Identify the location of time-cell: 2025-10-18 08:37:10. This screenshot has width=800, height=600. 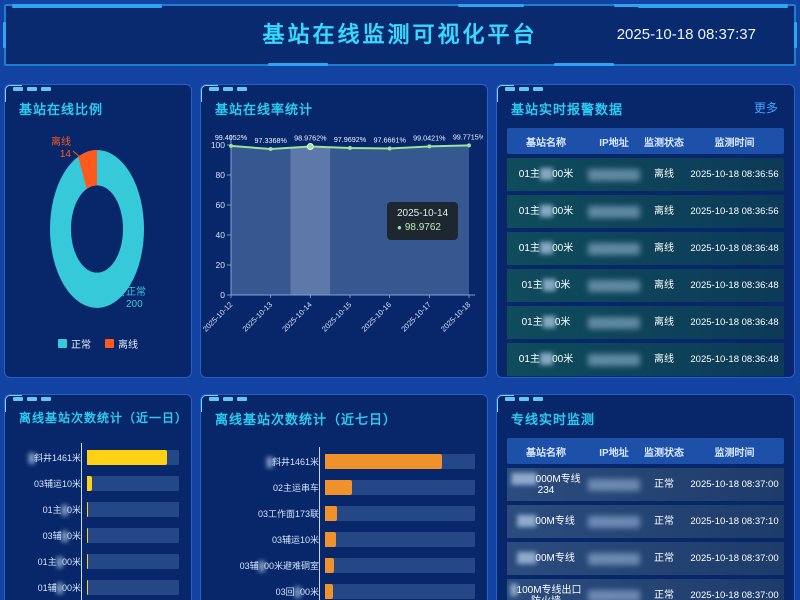
(734, 521).